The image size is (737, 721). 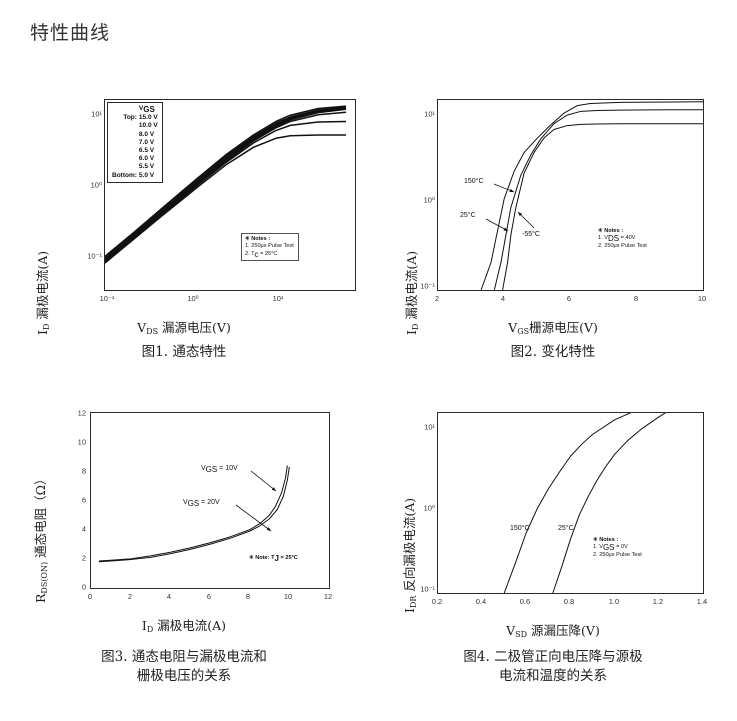 What do you see at coordinates (497, 225) in the screenshot?
I see `figure-2-label-25c-leader` at bounding box center [497, 225].